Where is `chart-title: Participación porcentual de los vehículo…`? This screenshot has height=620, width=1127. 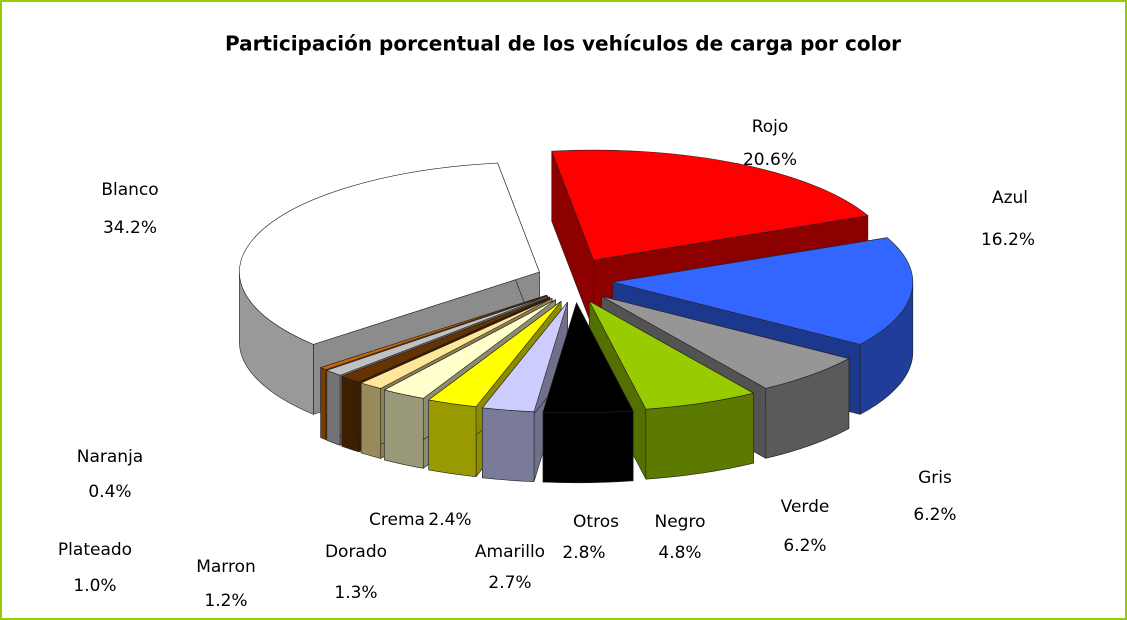 chart-title: Participación porcentual de los vehículo… is located at coordinates (563, 44).